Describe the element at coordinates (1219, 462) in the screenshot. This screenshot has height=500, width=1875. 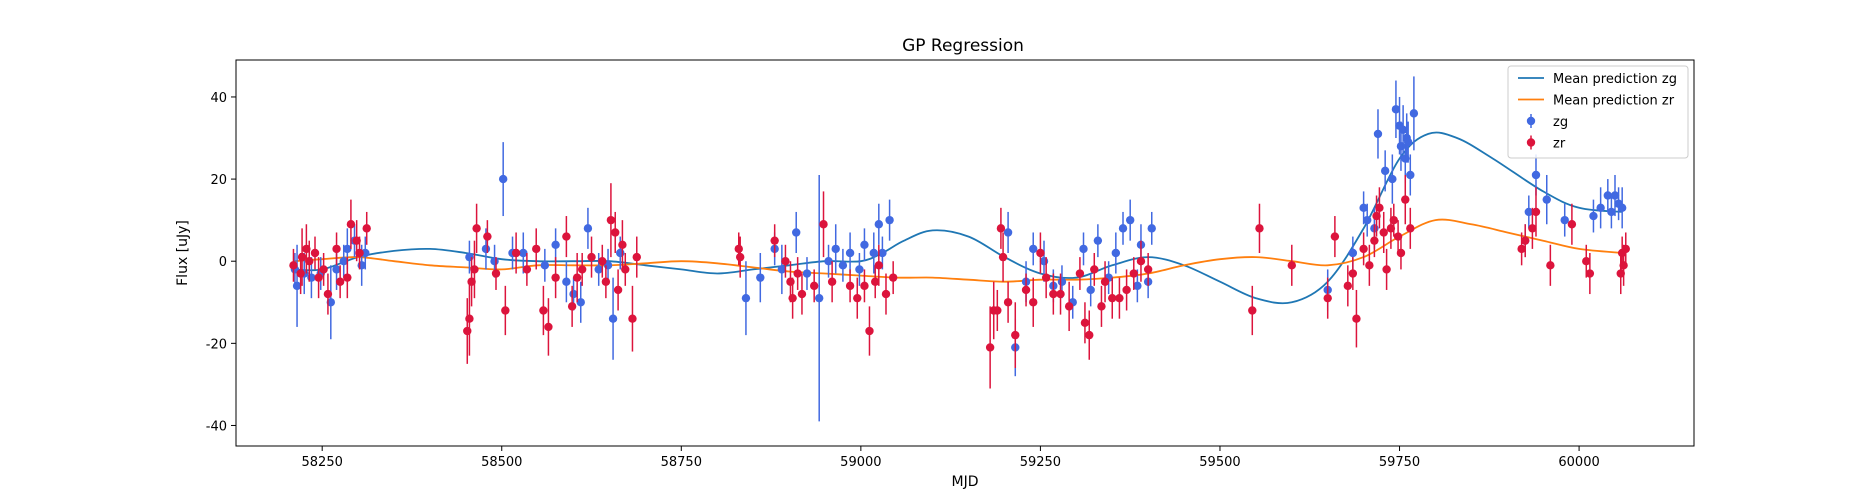
I see `x-tick-label: 59500` at that location.